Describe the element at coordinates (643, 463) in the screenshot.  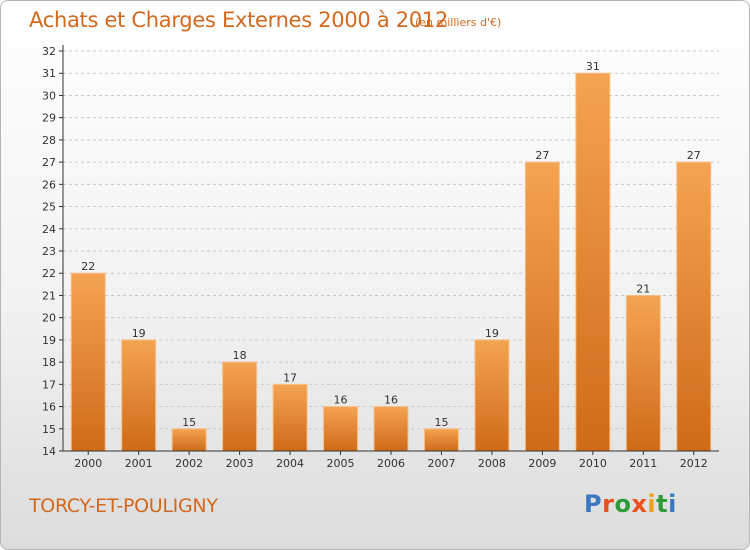
I see `x-tick-label: 2011` at that location.